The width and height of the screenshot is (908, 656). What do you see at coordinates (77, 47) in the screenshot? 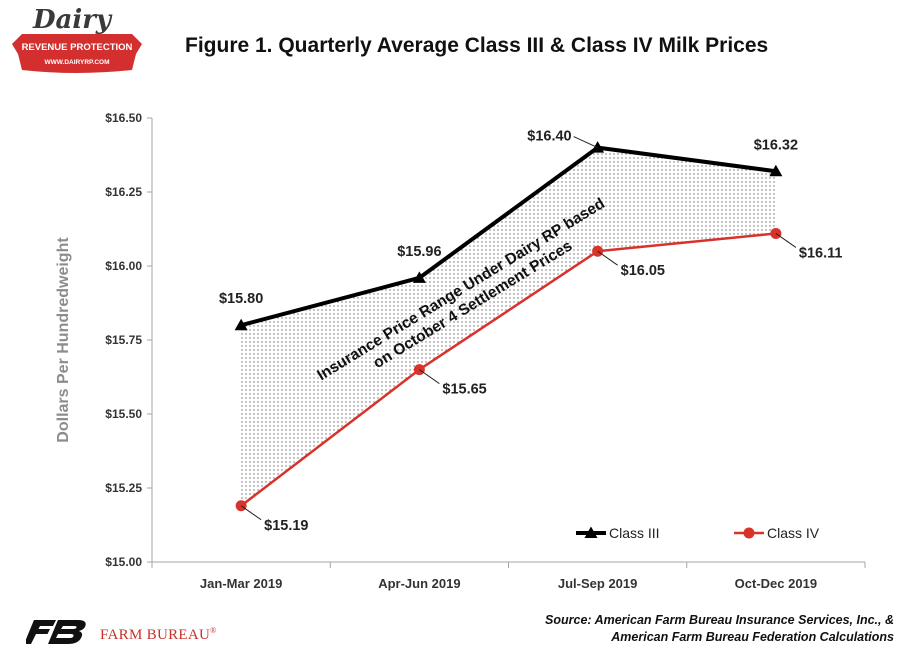
I see `logo-banner-text: REVENUE PROTECTION` at bounding box center [77, 47].